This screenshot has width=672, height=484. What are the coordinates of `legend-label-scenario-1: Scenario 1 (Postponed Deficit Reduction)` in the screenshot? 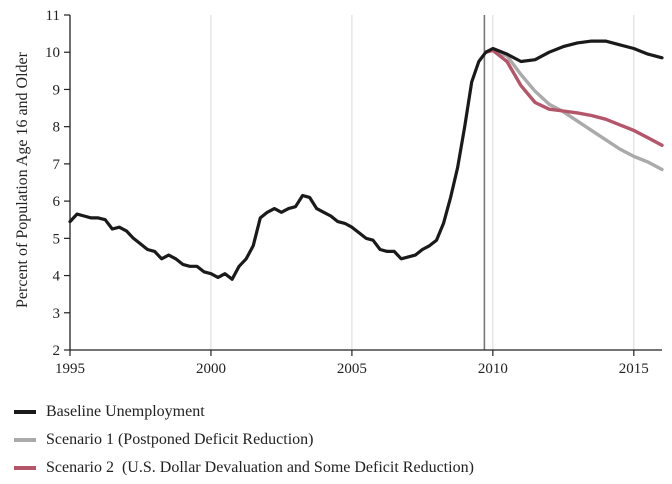 It's located at (180, 439).